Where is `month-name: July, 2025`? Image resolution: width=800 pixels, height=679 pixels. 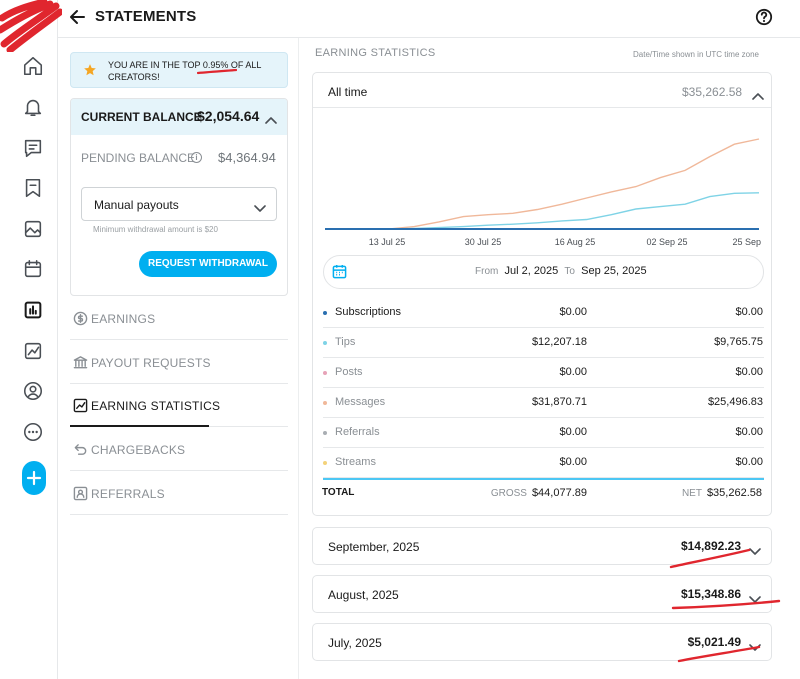 month-name: July, 2025 is located at coordinates (355, 643).